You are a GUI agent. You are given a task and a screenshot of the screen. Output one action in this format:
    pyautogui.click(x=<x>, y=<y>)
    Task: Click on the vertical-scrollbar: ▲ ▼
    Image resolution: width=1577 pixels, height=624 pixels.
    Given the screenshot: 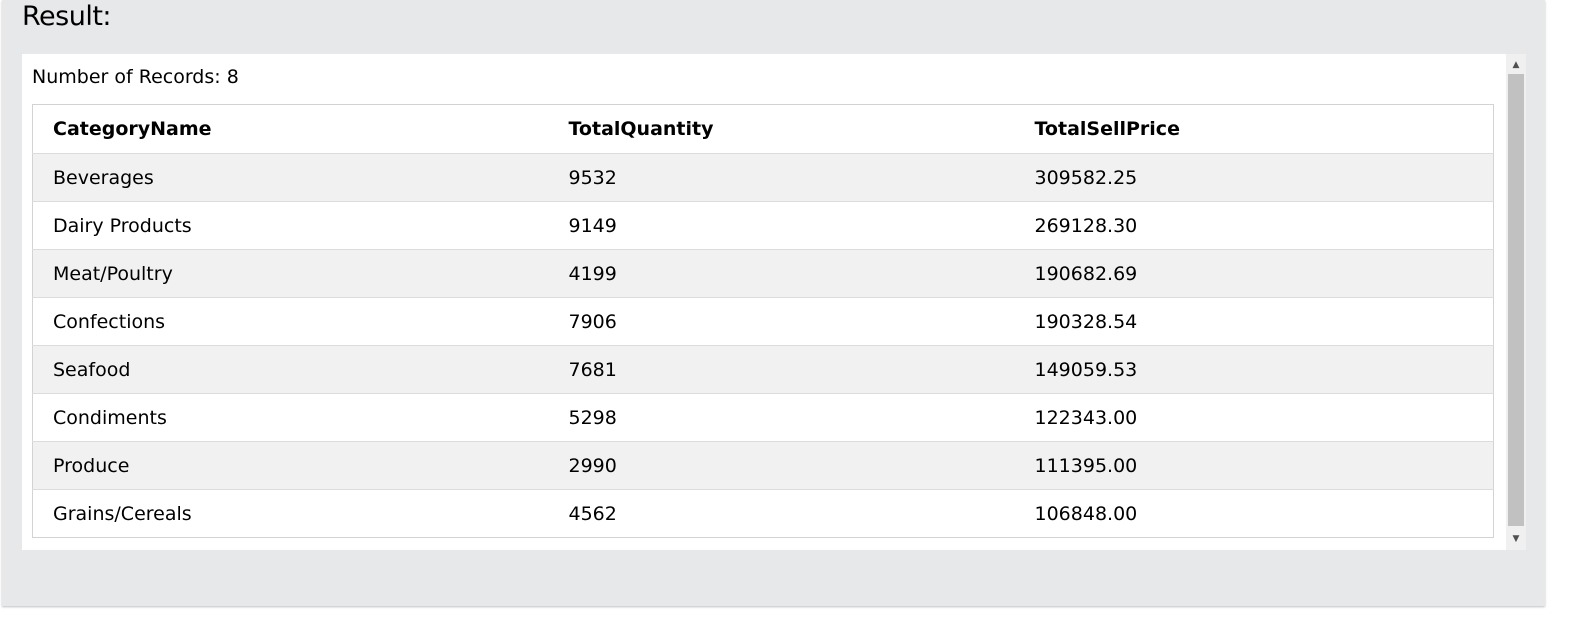 What is the action you would take?
    pyautogui.click(x=1516, y=302)
    